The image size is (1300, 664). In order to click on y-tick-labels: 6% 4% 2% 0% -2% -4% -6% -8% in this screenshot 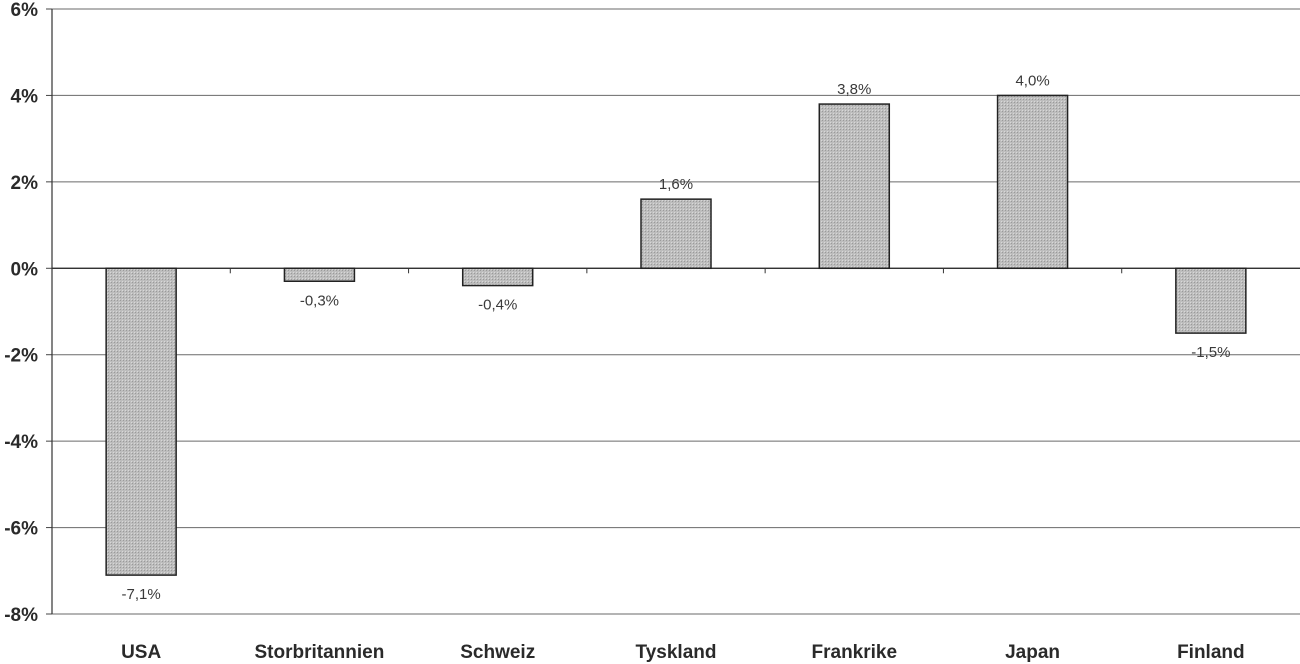, I will do `click(21, 313)`.